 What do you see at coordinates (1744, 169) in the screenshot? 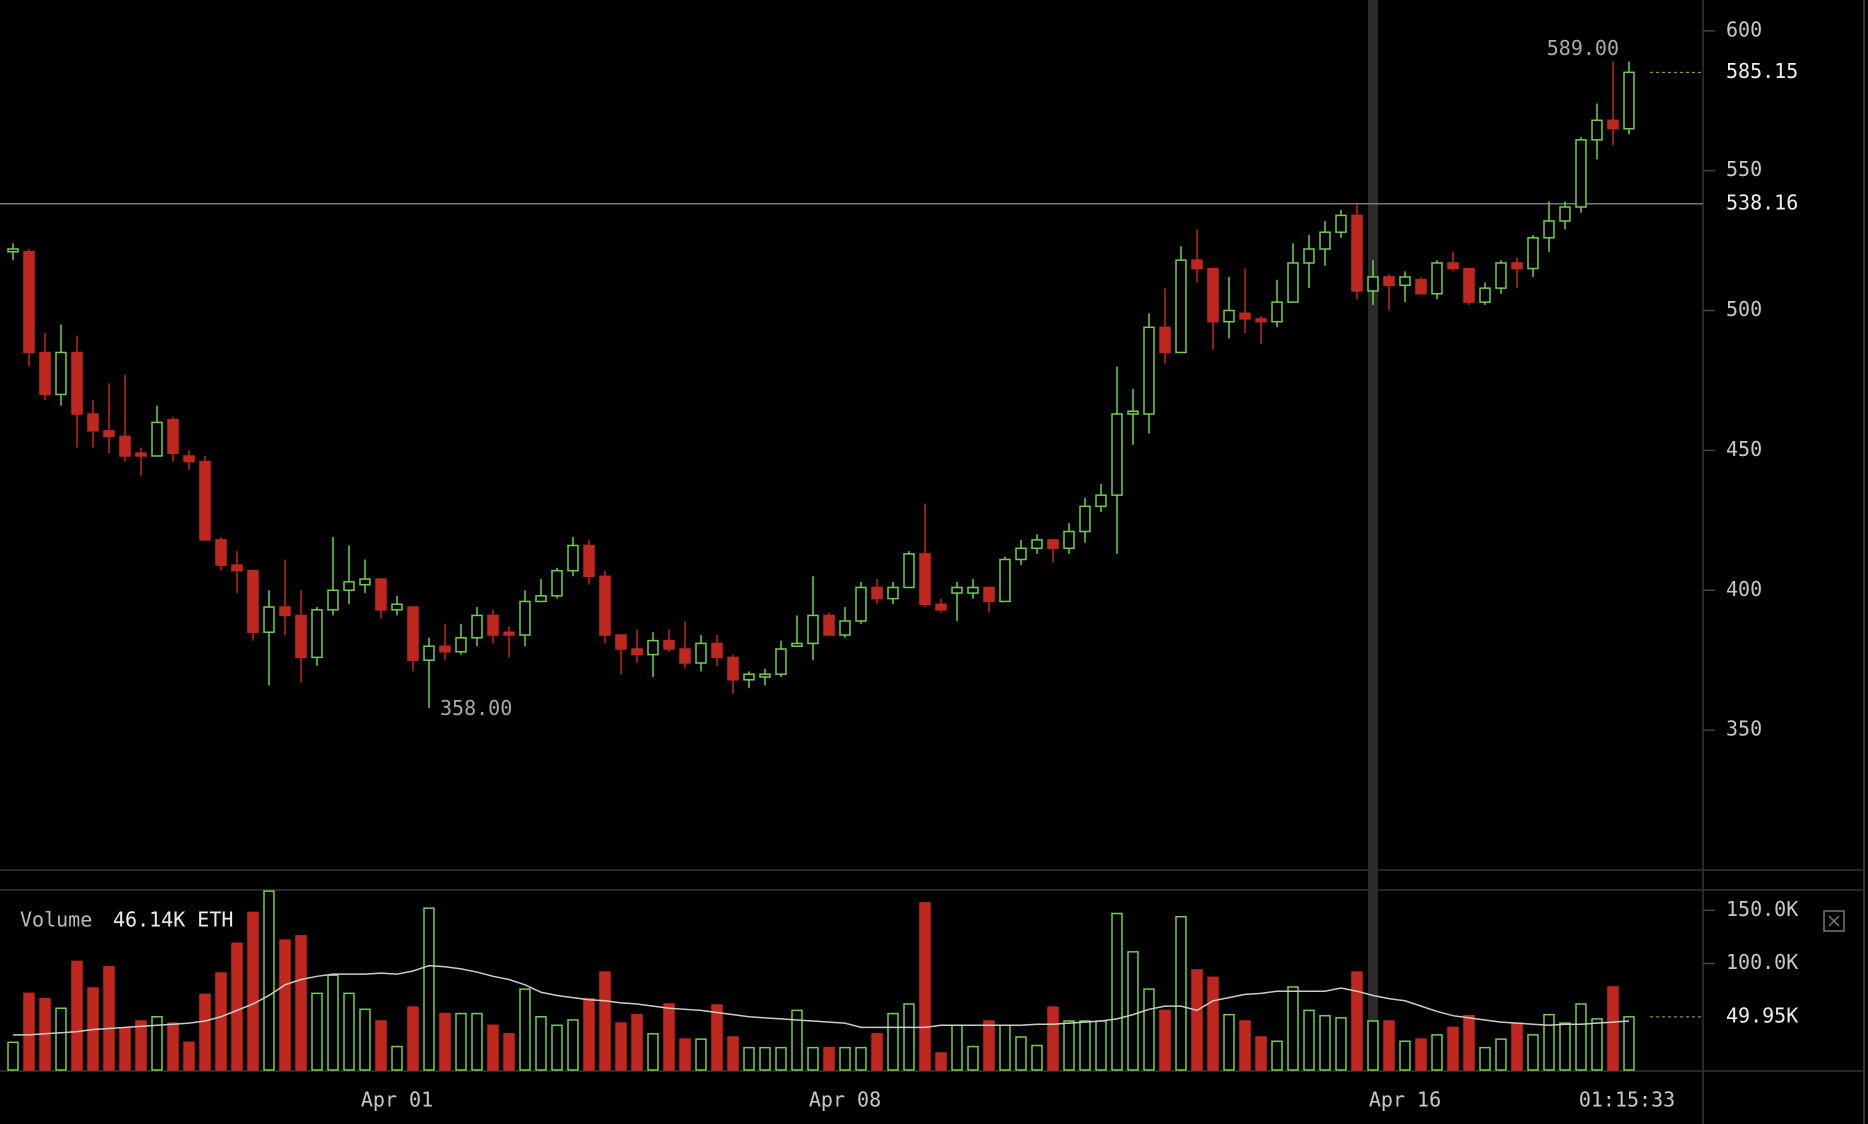
I see `y-tick-label: 550` at bounding box center [1744, 169].